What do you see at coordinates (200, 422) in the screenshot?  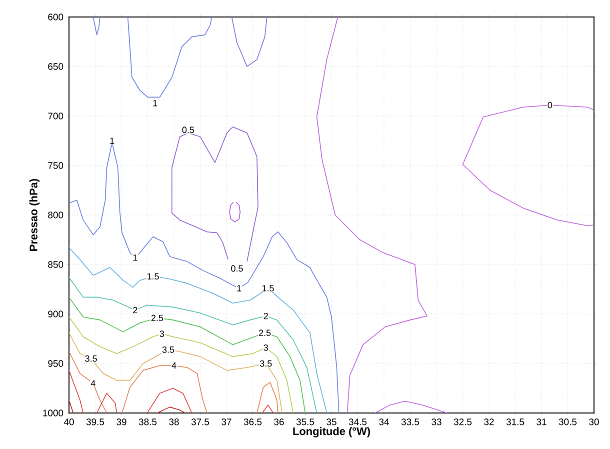 I see `x-tick-label: 37.5` at bounding box center [200, 422].